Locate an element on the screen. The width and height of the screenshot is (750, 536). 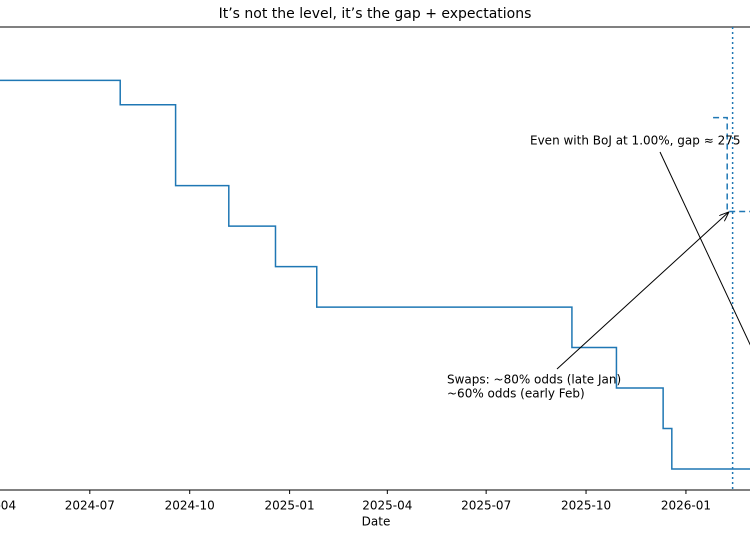
x-tick-label: 2025-10 is located at coordinates (586, 506).